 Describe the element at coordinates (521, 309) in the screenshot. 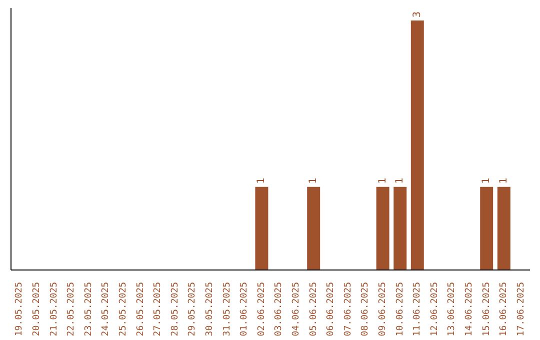

I see `x-tick-label: 17.06.2025` at that location.